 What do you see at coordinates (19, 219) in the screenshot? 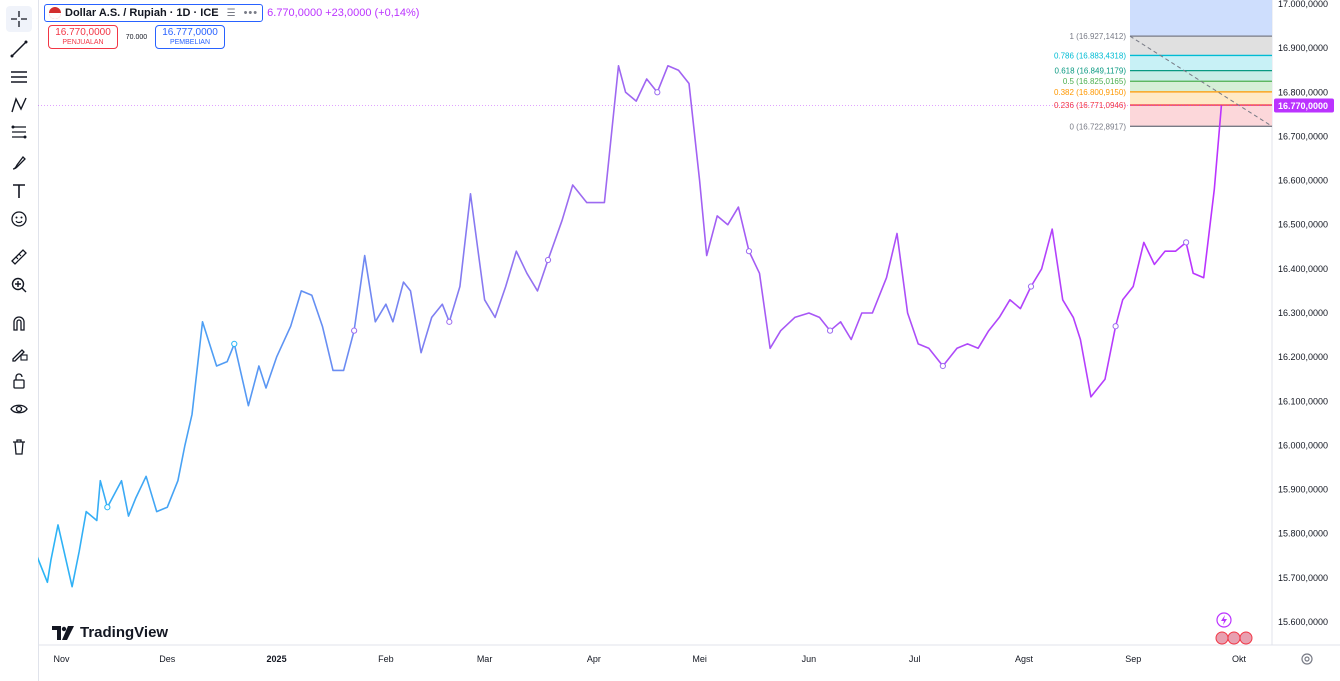
I see `emoji-tool` at bounding box center [19, 219].